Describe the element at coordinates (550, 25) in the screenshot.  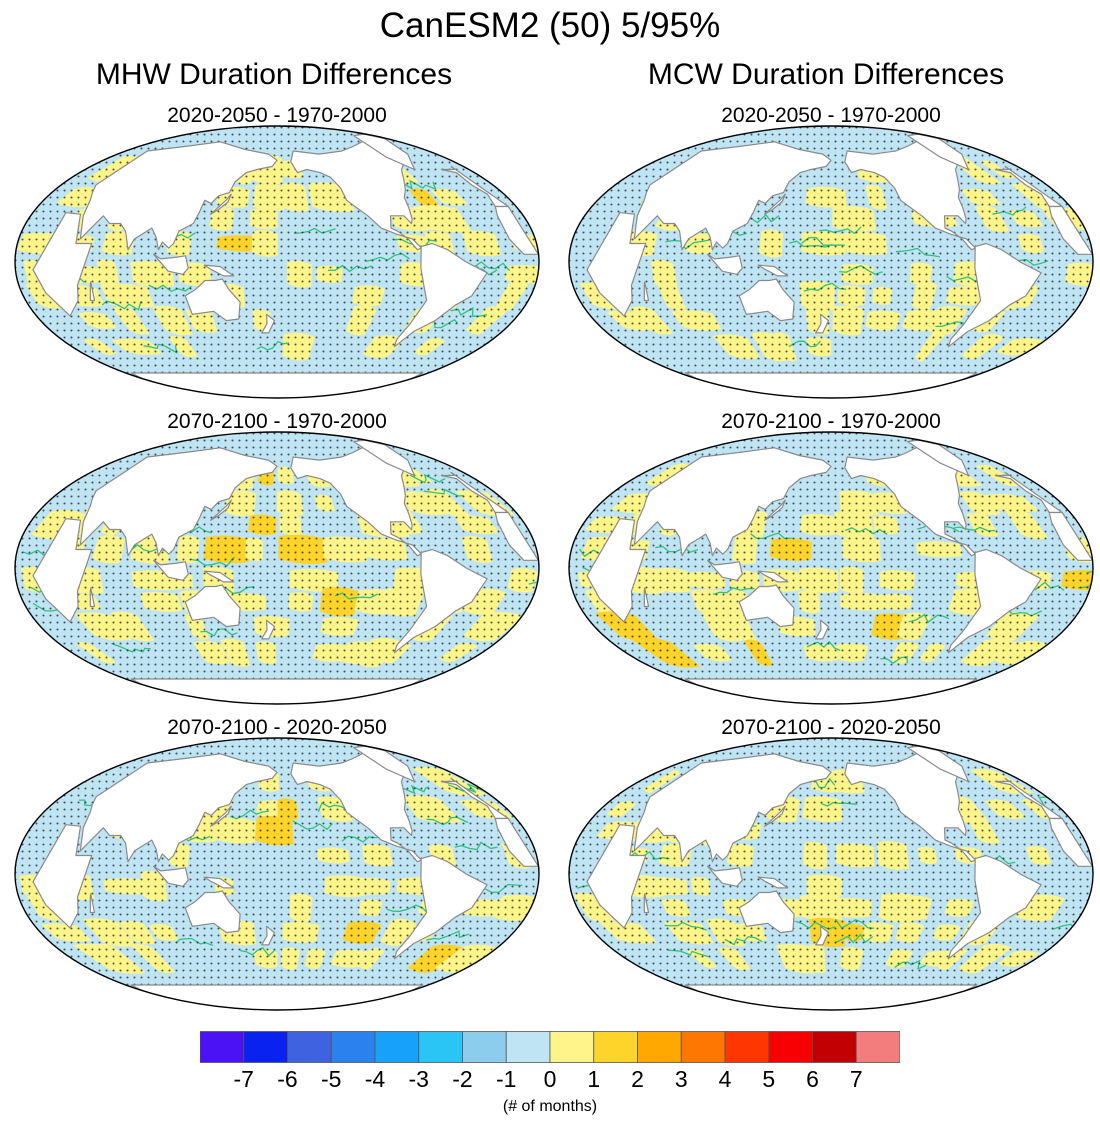
I see `figure-title: CanESM2 (50) 5/95%` at that location.